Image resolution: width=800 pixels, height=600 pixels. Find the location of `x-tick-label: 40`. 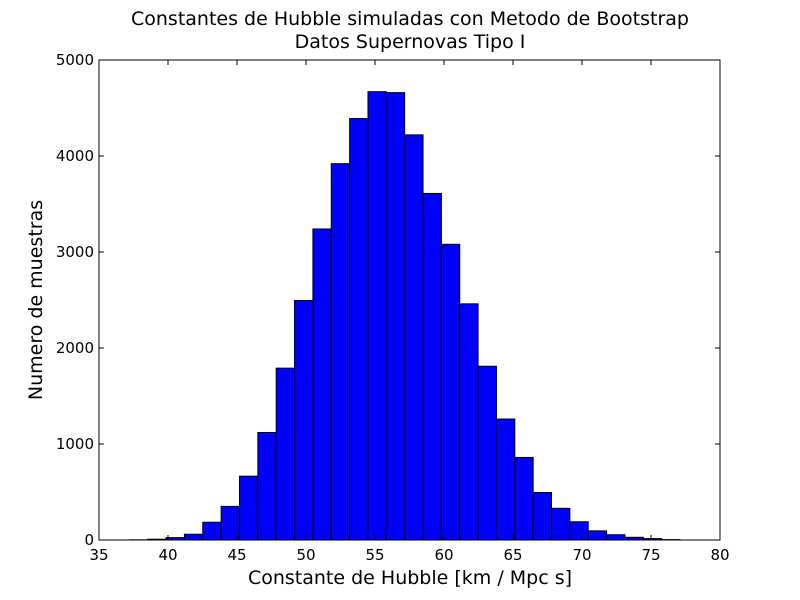

x-tick-label: 40 is located at coordinates (167, 555).